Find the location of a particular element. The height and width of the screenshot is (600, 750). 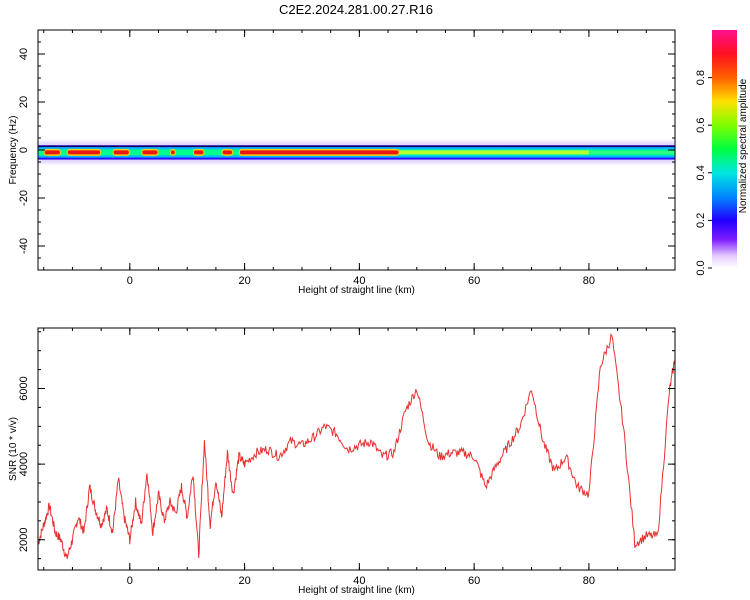

y-tick-label: 20 is located at coordinates (24, 102).